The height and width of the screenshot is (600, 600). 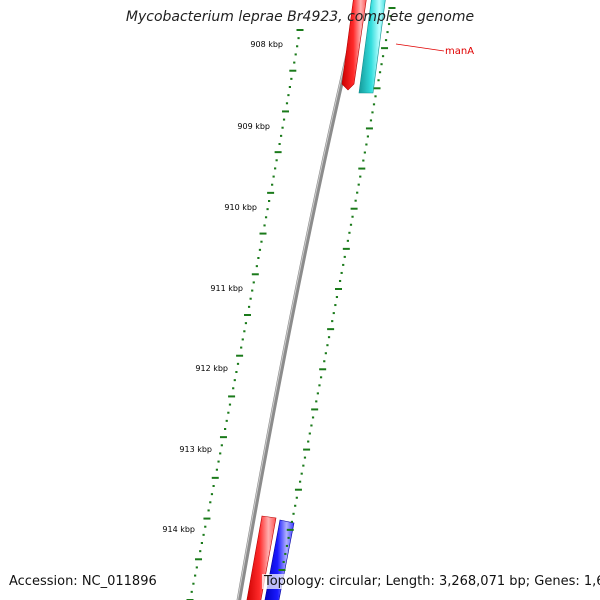 What do you see at coordinates (178, 529) in the screenshot?
I see `kbp-label: 914 kbp` at bounding box center [178, 529].